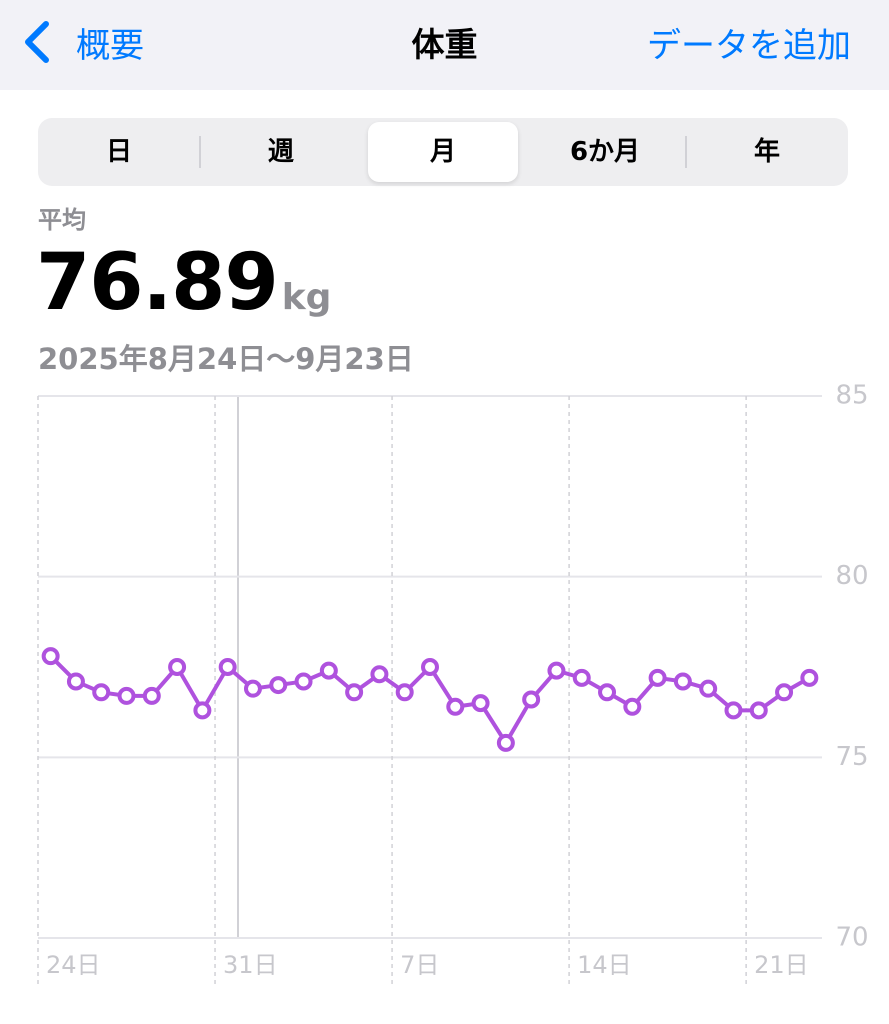  I want to click on average: 76.89 kg, so click(183, 283).